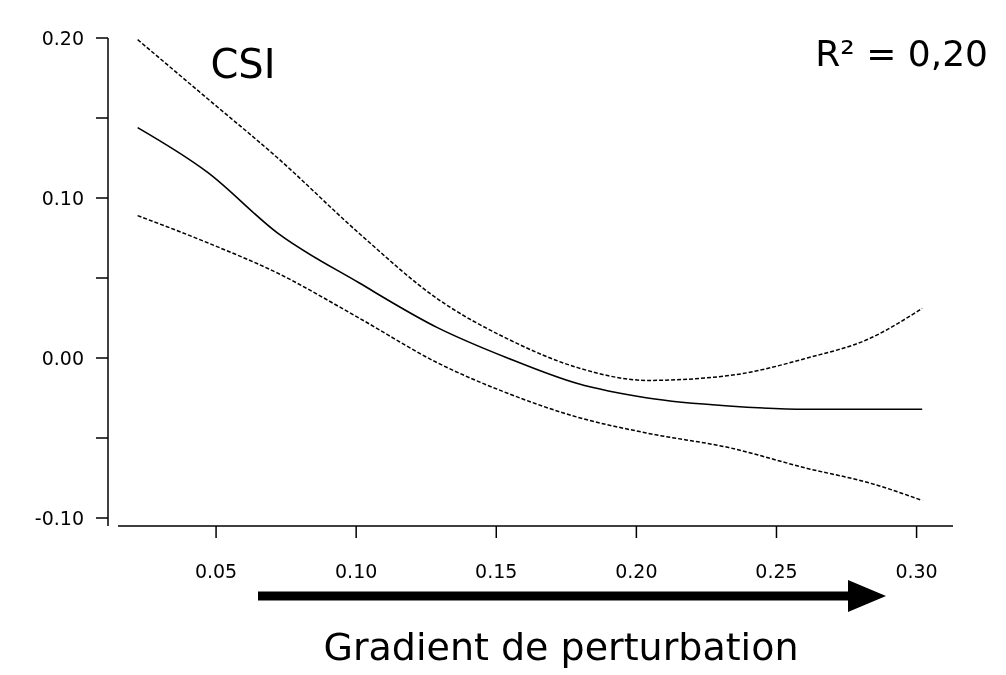 Image resolution: width=1006 pixels, height=675 pixels. I want to click on y-tick-label: 0.00, so click(62, 357).